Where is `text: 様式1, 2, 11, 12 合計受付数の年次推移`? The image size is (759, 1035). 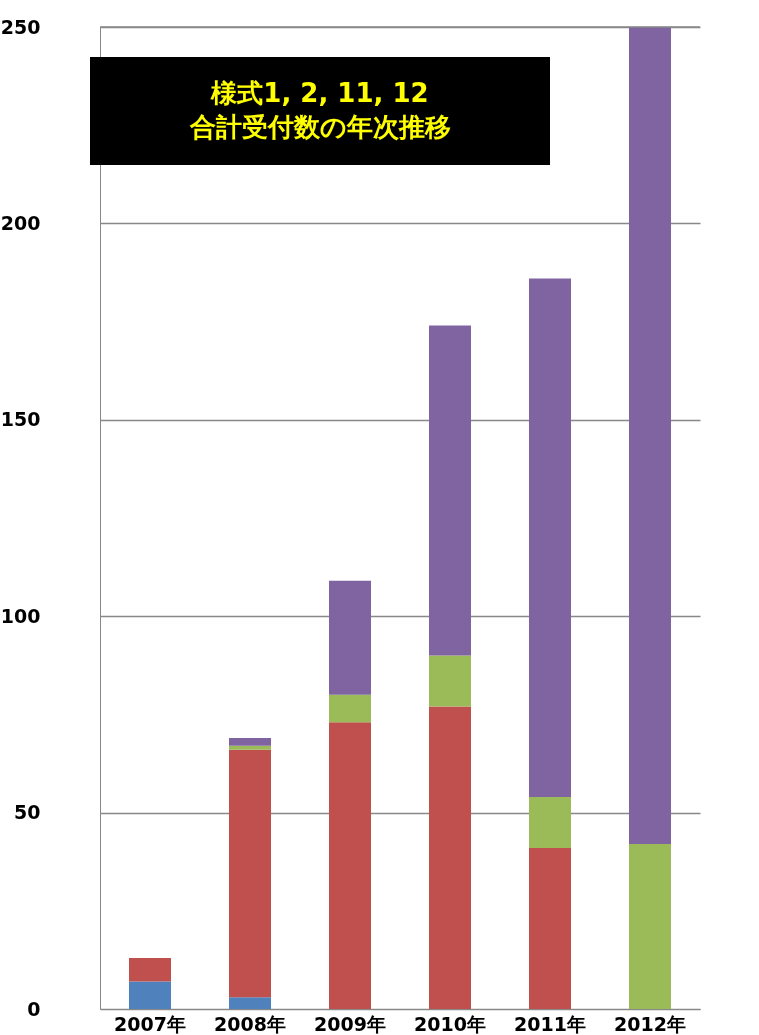 text: 様式1, 2, 11, 12 合計受付数の年次推移 is located at coordinates (319, 110).